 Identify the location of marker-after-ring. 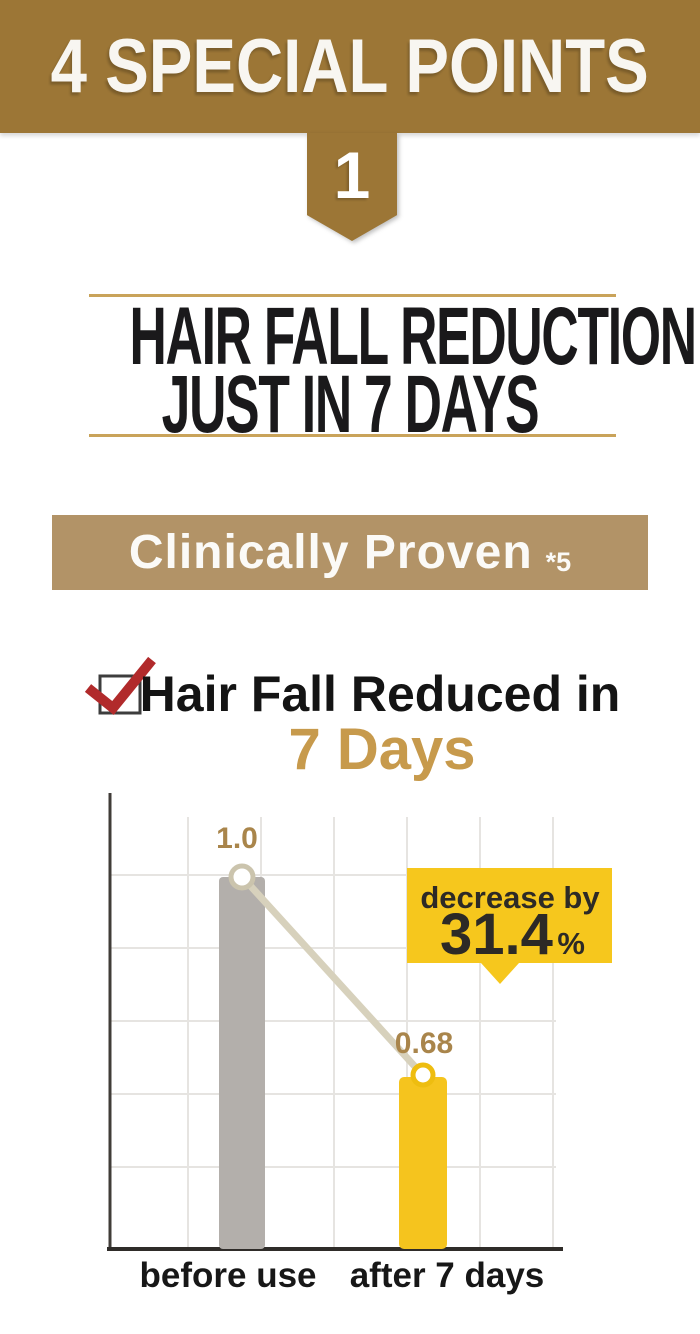
(423, 1075).